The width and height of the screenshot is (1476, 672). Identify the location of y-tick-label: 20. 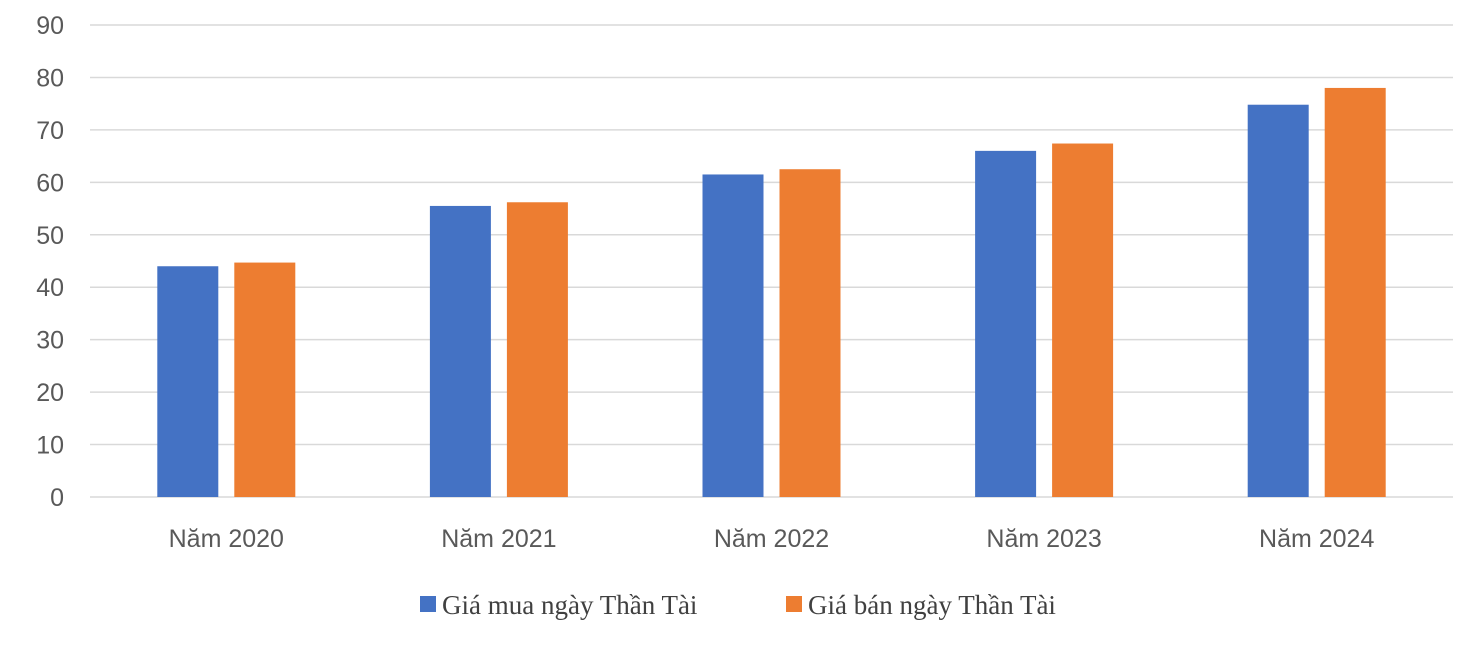
(50, 393).